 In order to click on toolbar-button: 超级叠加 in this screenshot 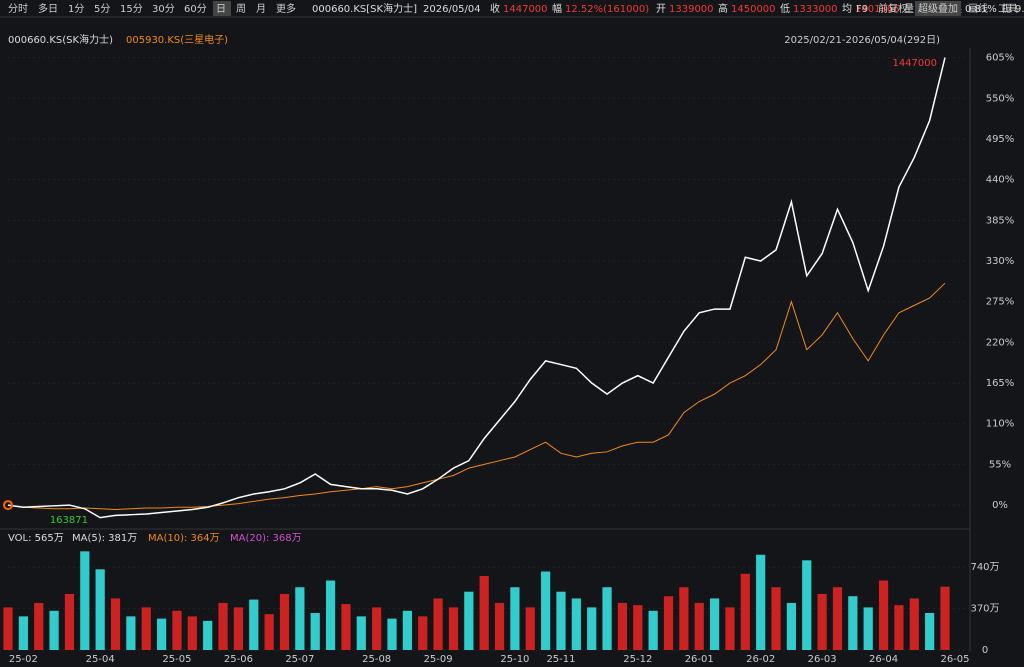, I will do `click(938, 8)`.